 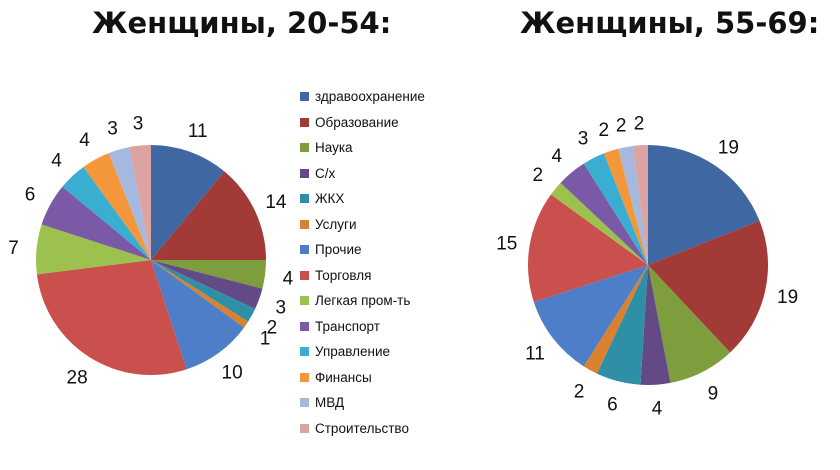 I want to click on pie-label-right-0: 19, so click(x=728, y=148).